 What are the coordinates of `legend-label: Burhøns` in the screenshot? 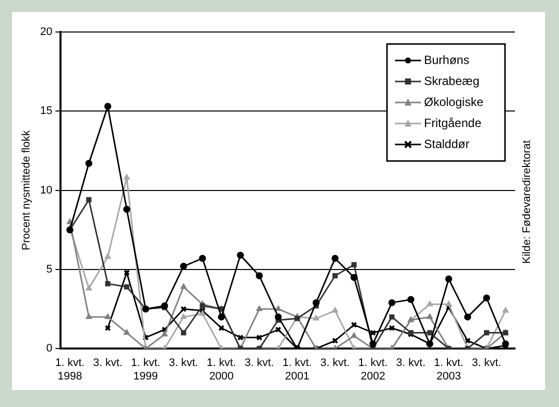 It's located at (447, 59).